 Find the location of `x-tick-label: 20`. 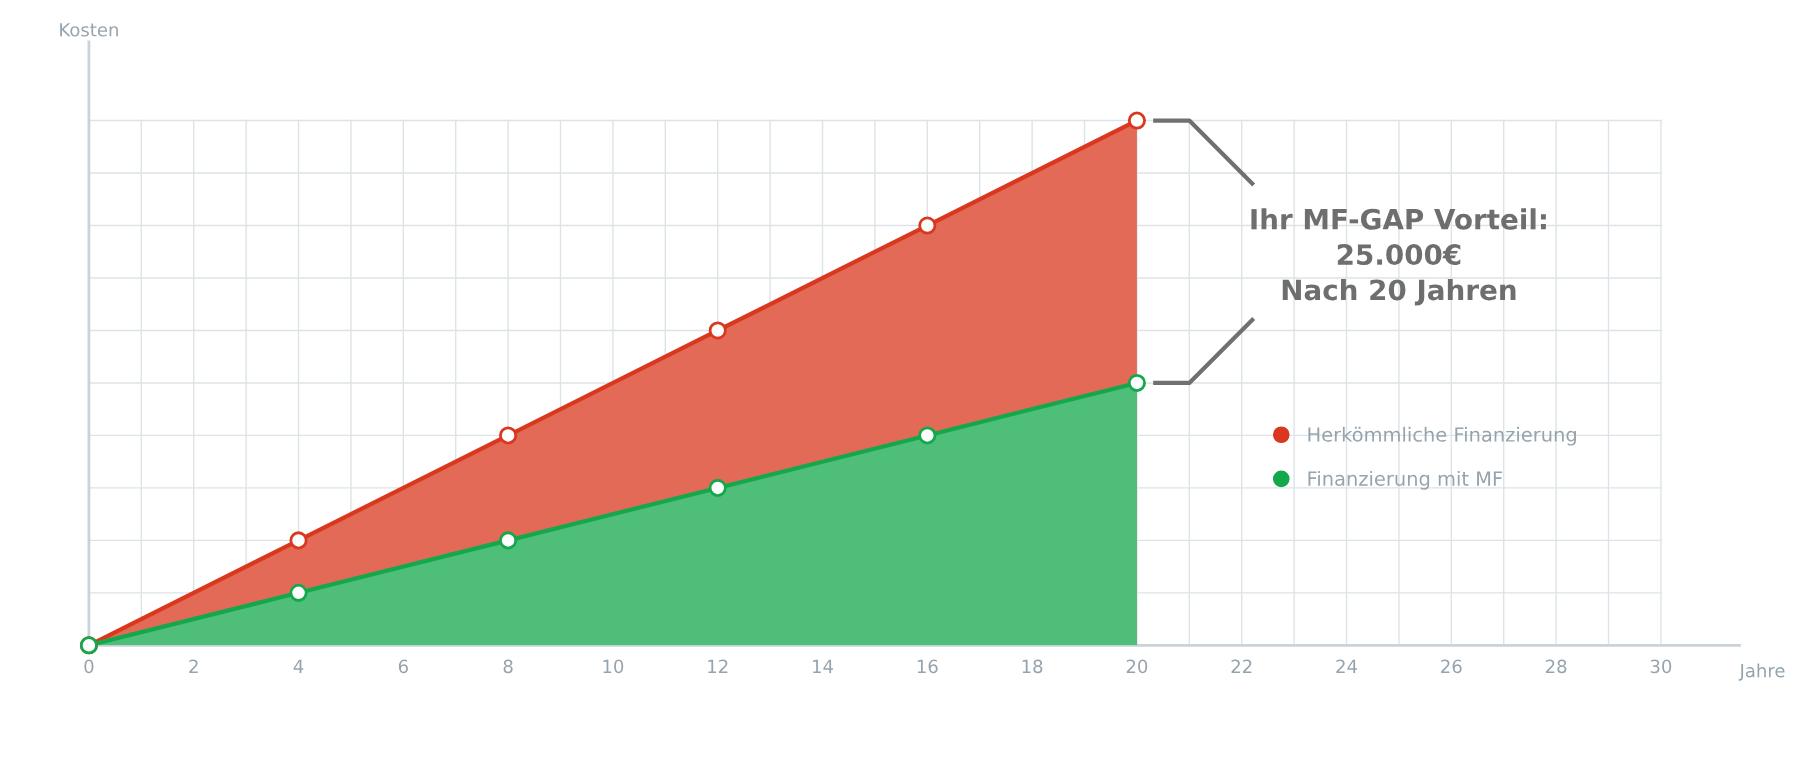

x-tick-label: 20 is located at coordinates (1137, 666).